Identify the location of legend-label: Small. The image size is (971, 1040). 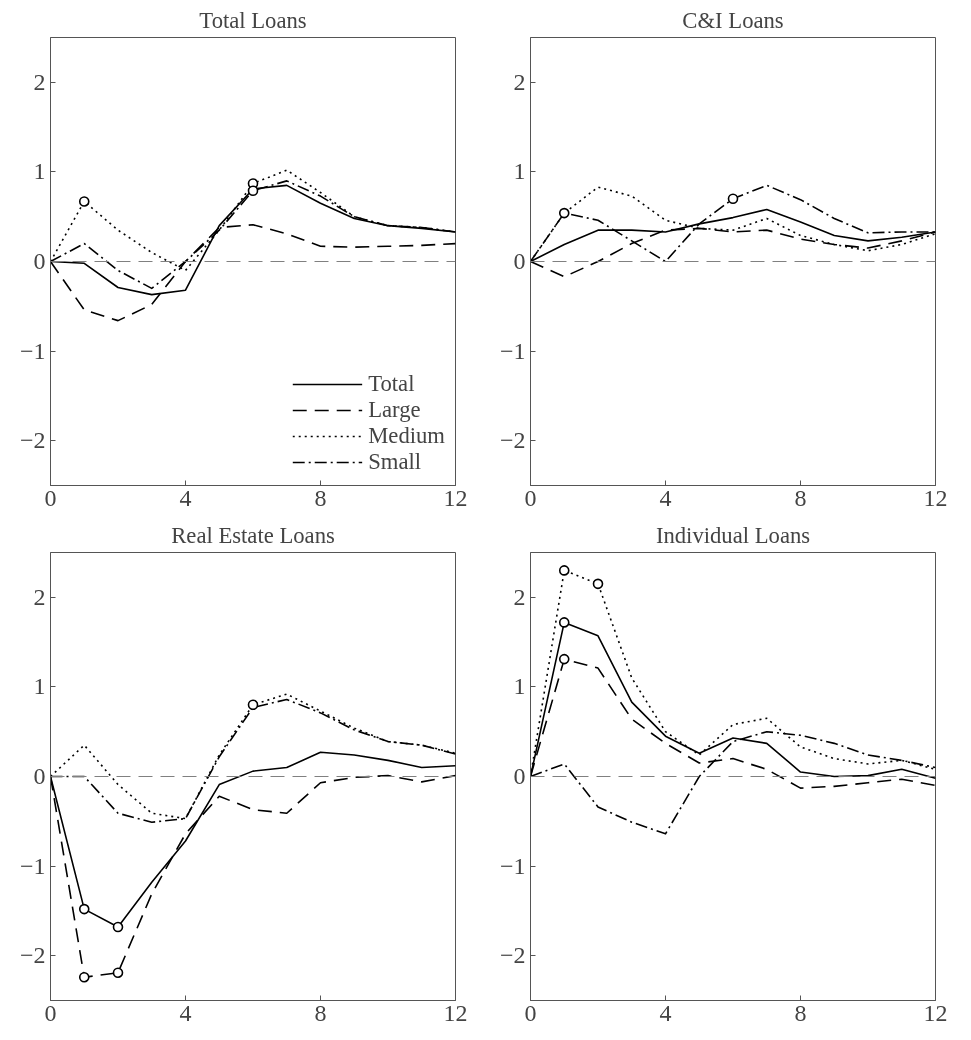
(395, 462).